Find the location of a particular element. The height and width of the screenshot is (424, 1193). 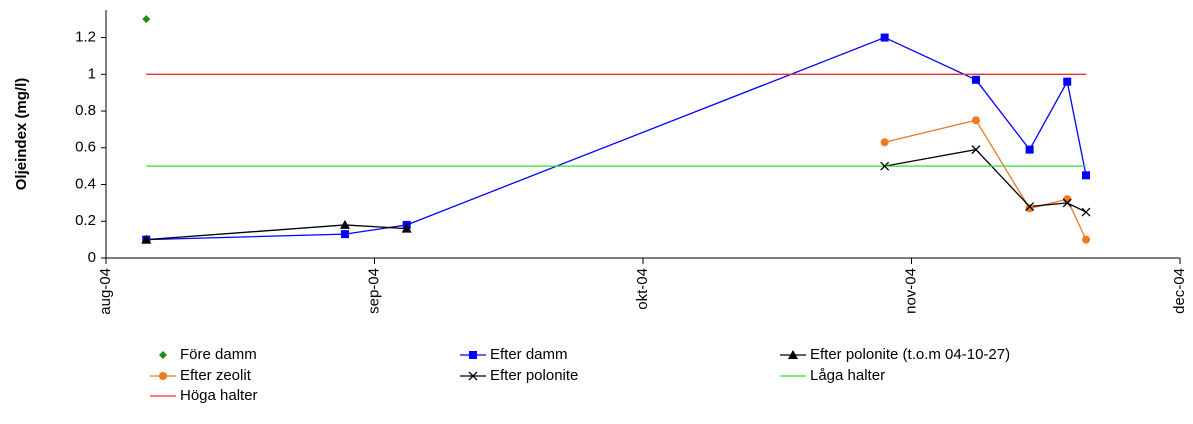

legend-label: Efter damm is located at coordinates (529, 354).